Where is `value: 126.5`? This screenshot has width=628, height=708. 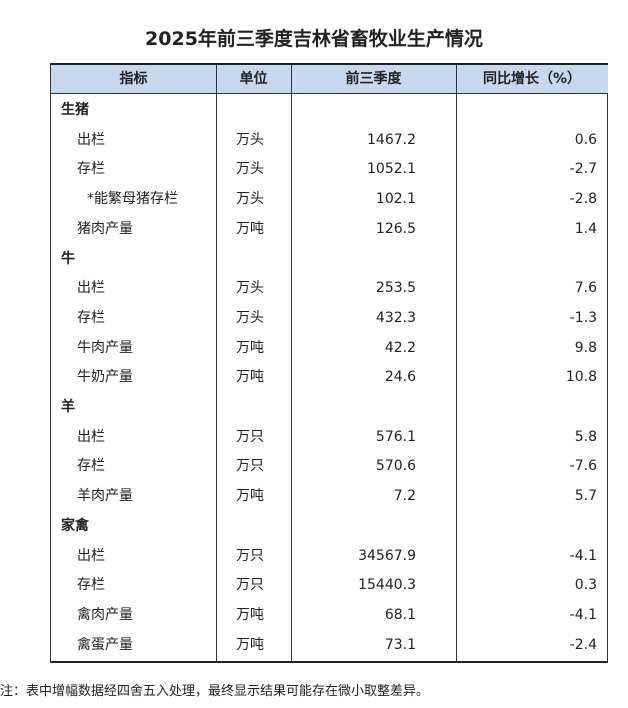
value: 126.5 is located at coordinates (395, 228).